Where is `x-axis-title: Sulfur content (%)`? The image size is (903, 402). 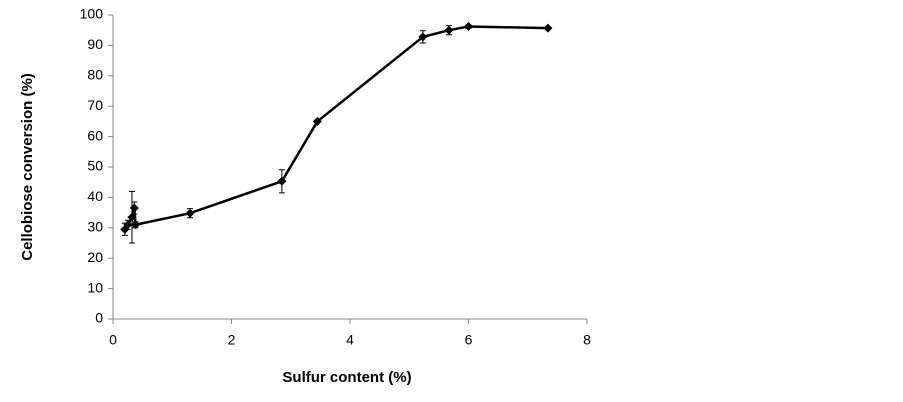
x-axis-title: Sulfur content (%) is located at coordinates (346, 377).